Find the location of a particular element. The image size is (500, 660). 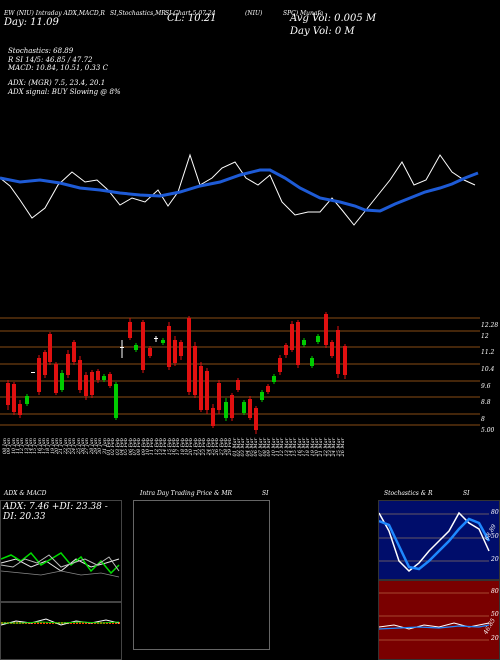

stoch-panel-title: Stochastics & R is located at coordinates (408, 493).